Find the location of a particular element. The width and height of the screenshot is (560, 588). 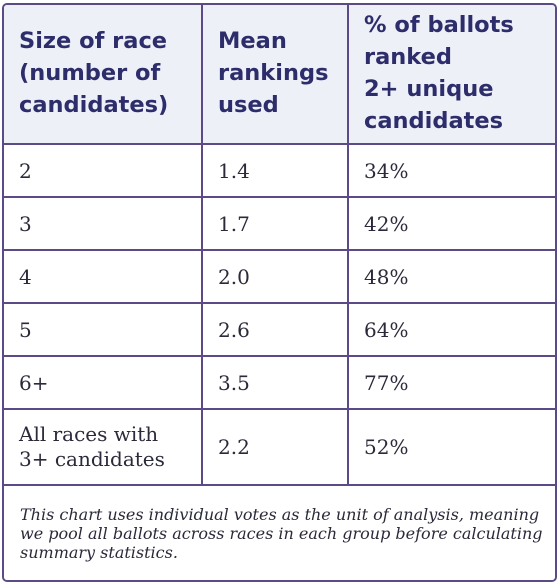

header-race-size-label: Size of race (number of candidates) is located at coordinates (94, 73).